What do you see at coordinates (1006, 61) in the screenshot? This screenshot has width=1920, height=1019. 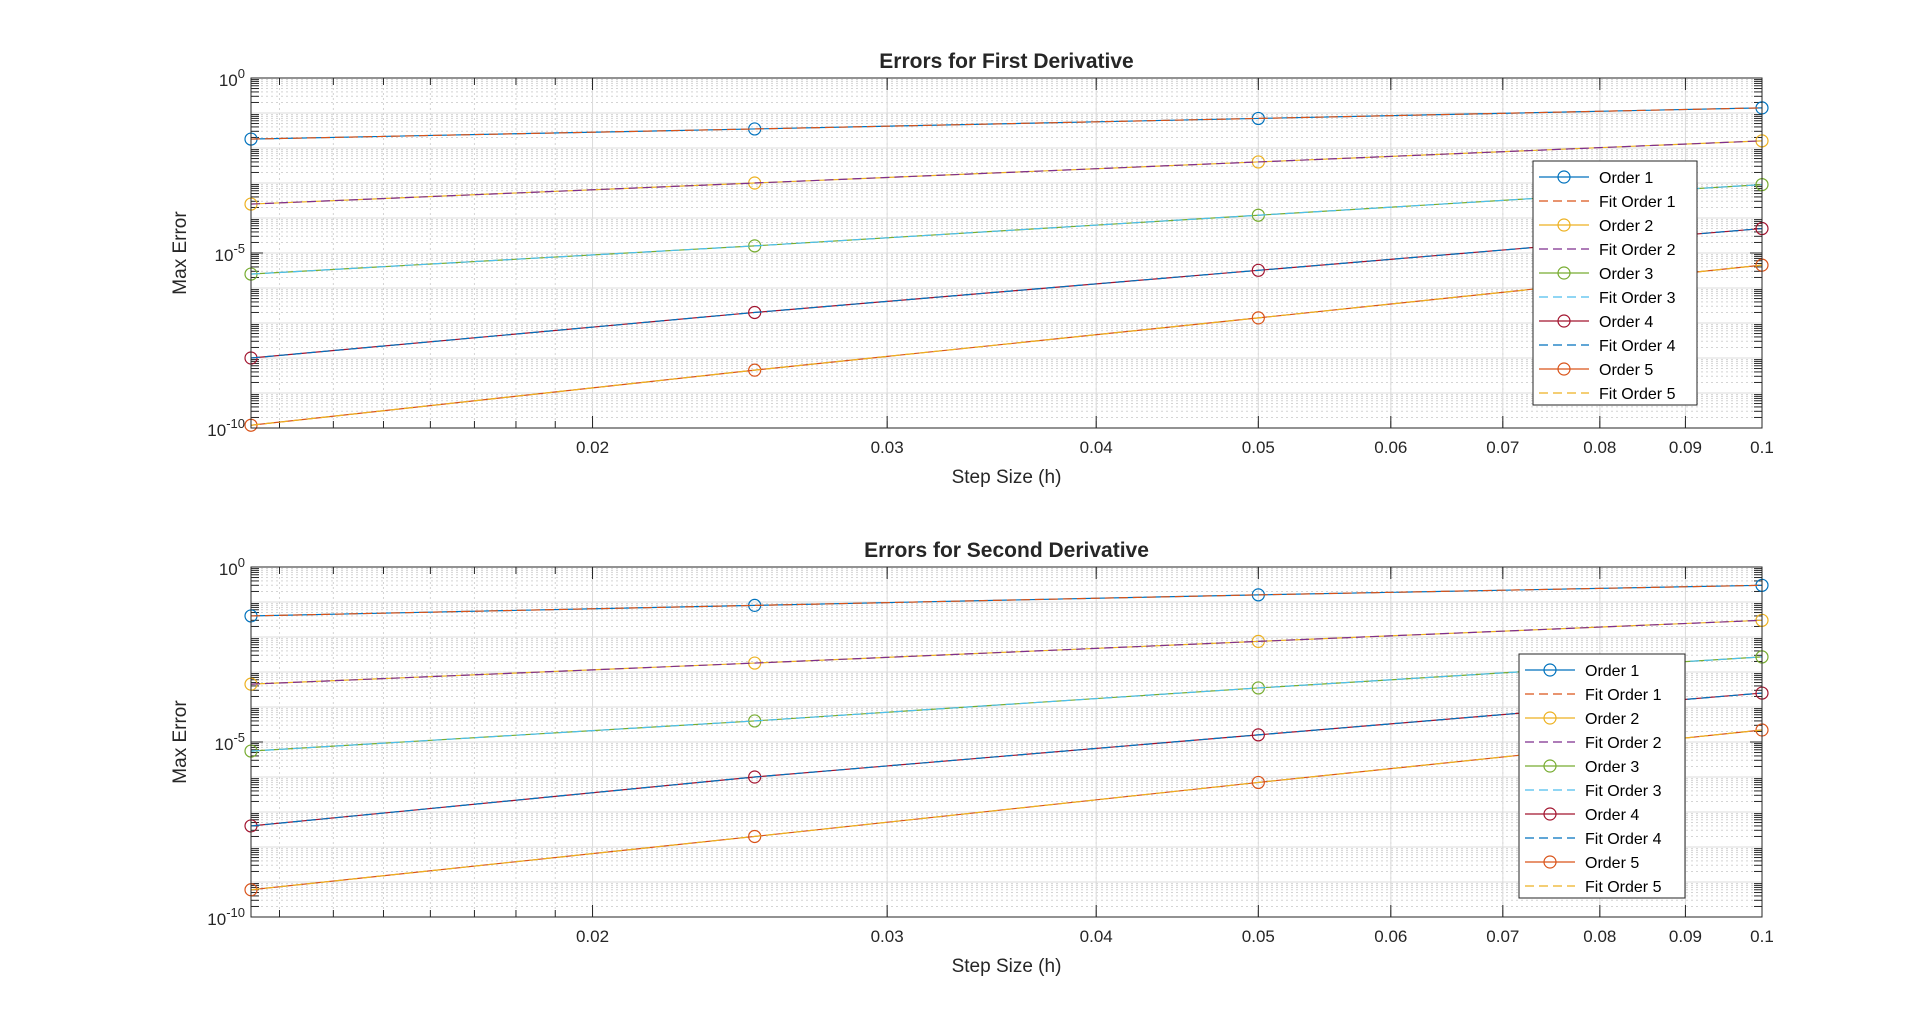 I see `chart-title: Errors for First Derivative` at bounding box center [1006, 61].